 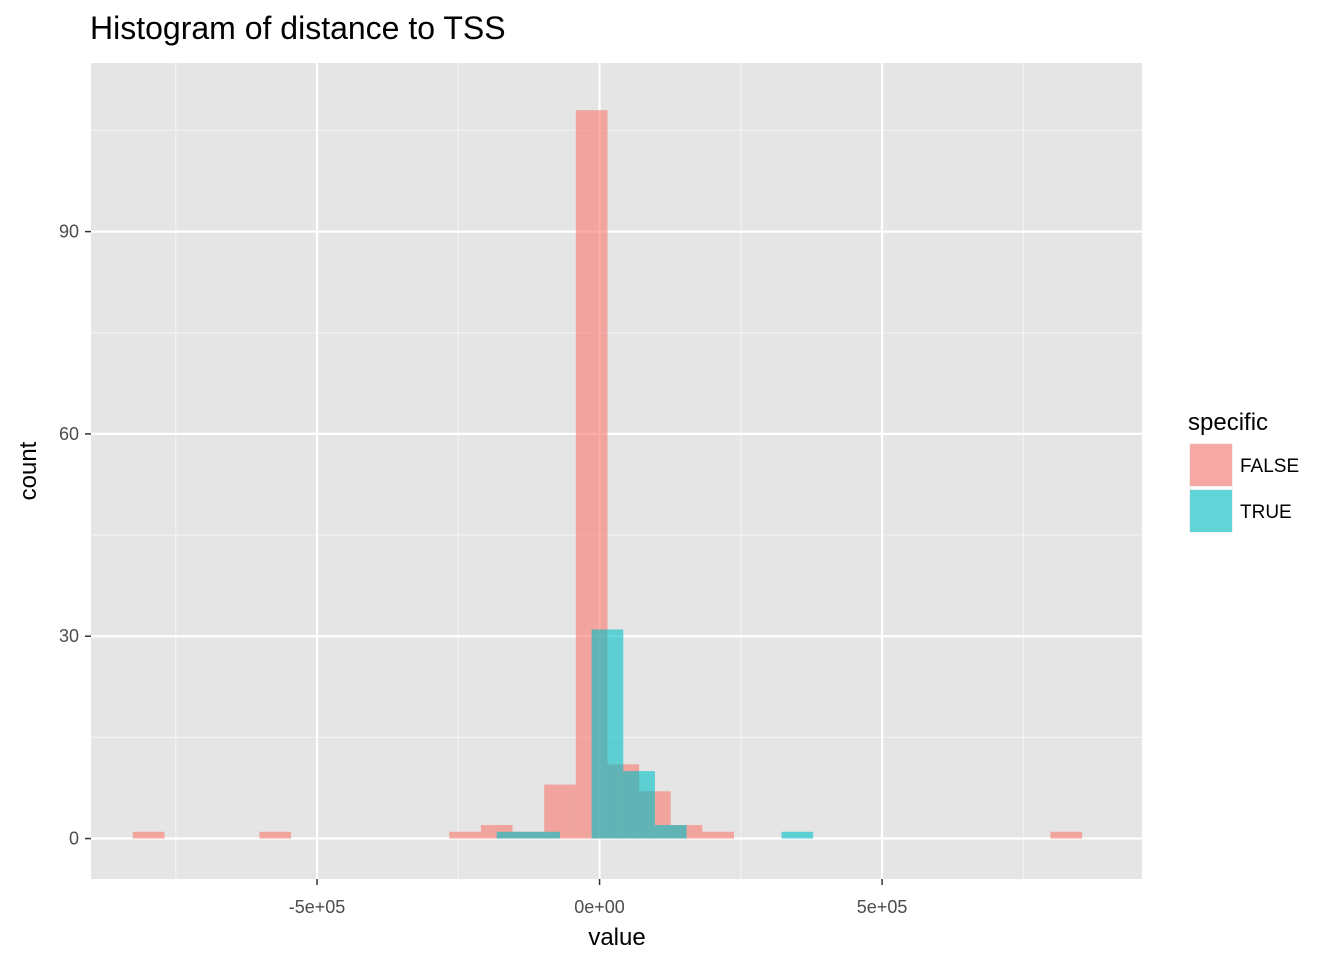 I want to click on legend: specific FALSE TRUE, so click(x=1243, y=471).